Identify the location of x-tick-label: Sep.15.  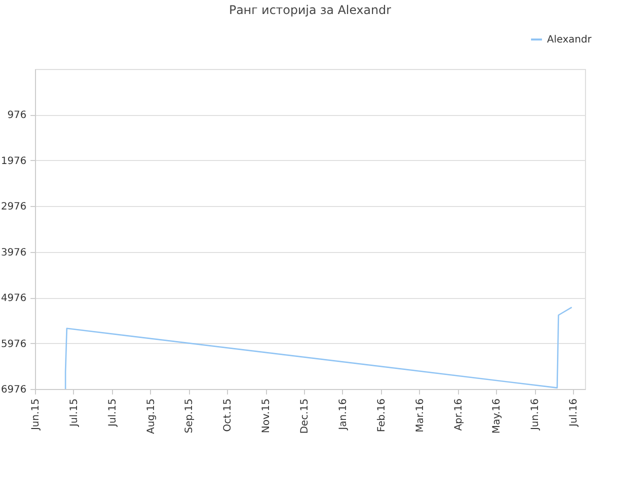
(190, 416).